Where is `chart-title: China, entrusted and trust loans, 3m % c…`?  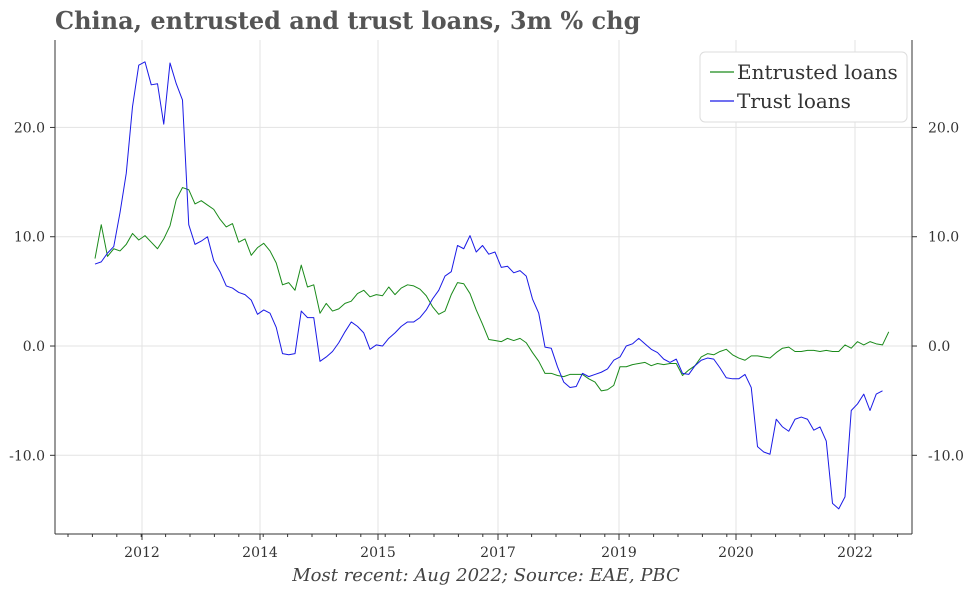
chart-title: China, entrusted and trust loans, 3m % c… is located at coordinates (348, 20).